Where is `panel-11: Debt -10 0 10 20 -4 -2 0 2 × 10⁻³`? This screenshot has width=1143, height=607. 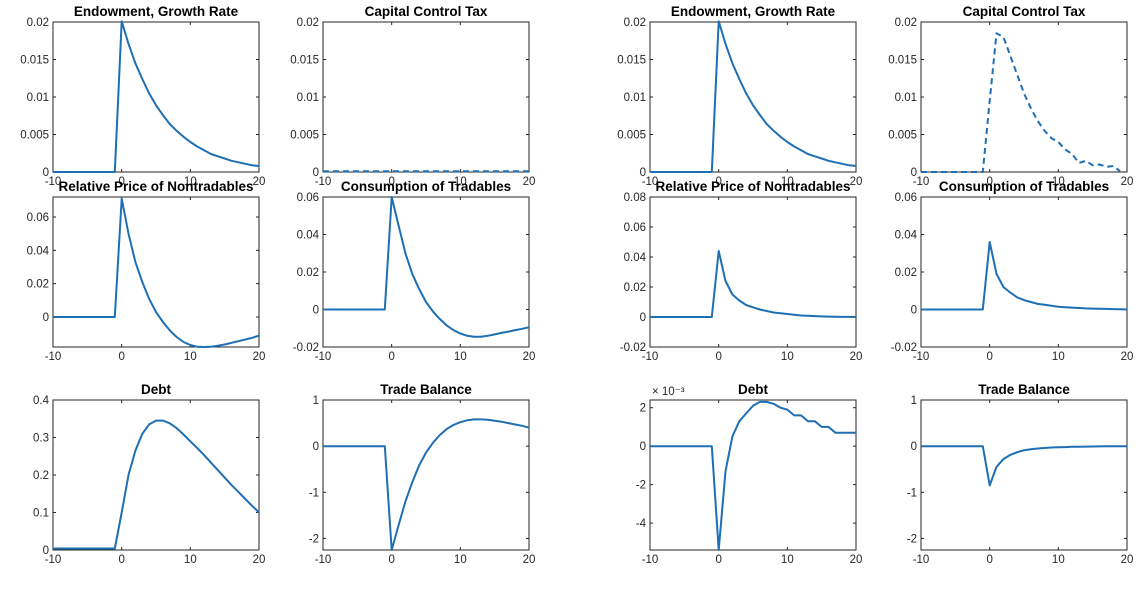 panel-11: Debt -10 0 10 20 -4 -2 0 2 × 10⁻³ is located at coordinates (749, 474).